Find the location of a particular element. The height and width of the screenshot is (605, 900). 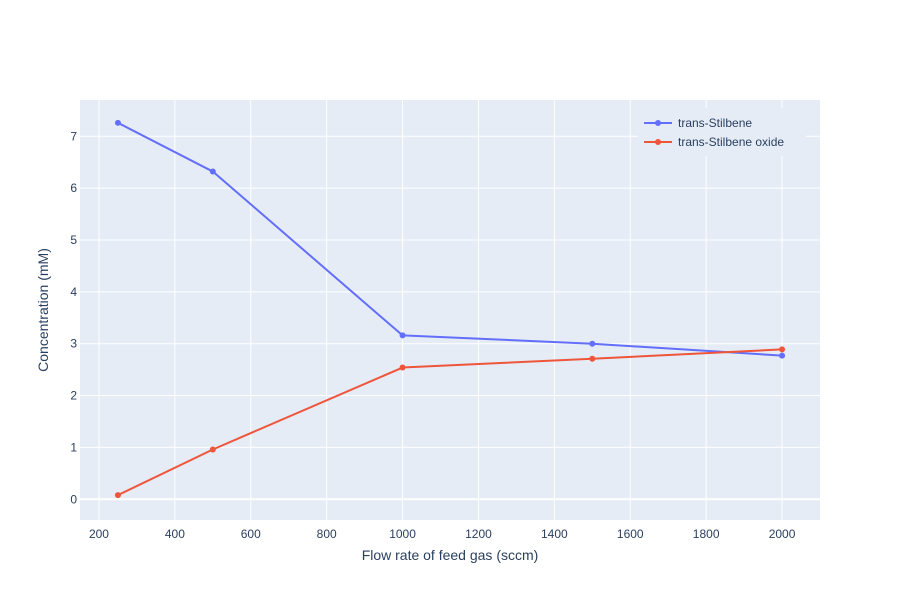

y-tick-label: 5 is located at coordinates (73, 240).